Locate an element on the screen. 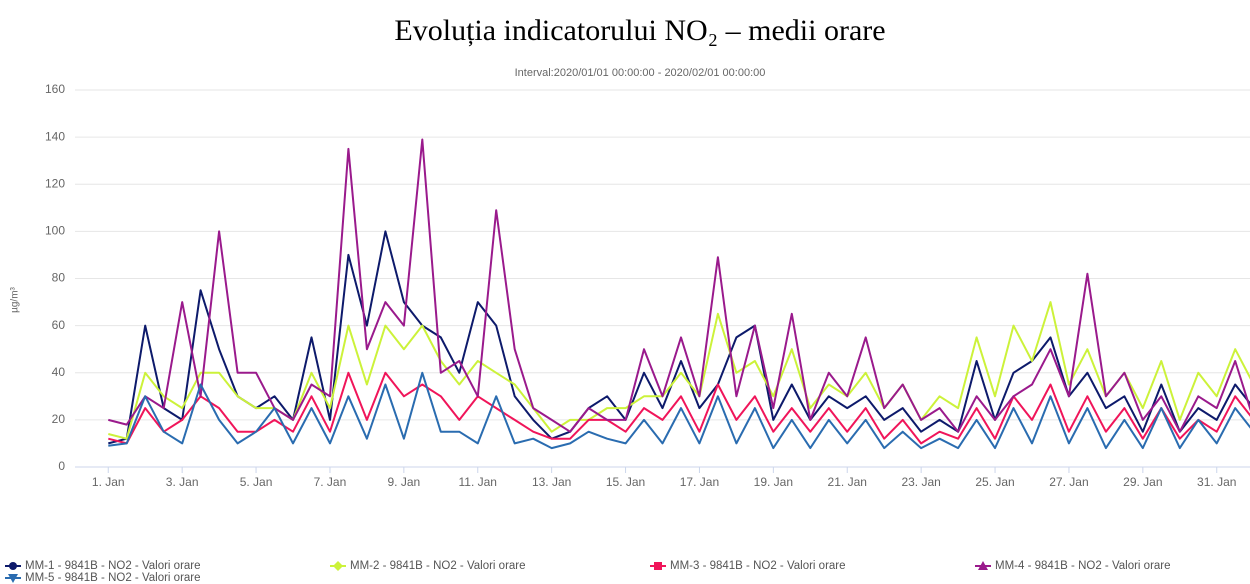 Image resolution: width=1250 pixels, height=584 pixels. x-tick-label: 23. Jan is located at coordinates (920, 482).